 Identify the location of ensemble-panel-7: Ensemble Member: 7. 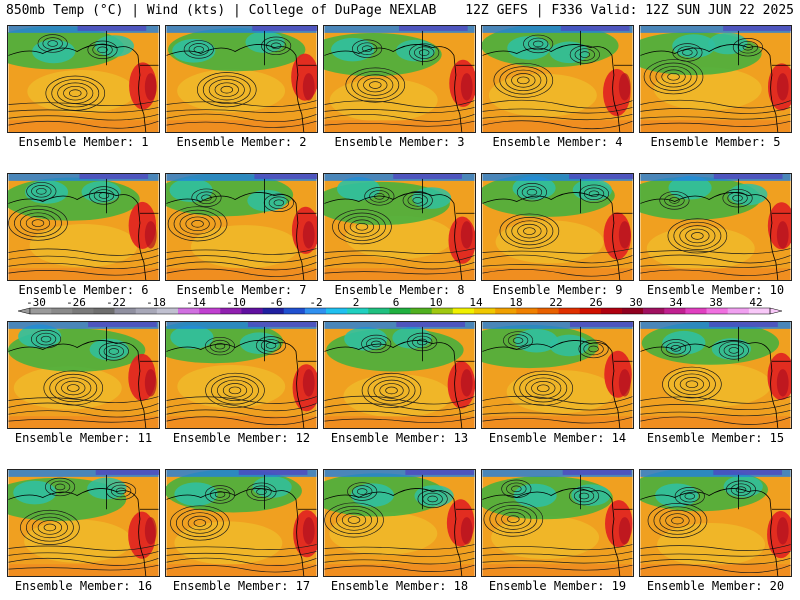
(241, 238).